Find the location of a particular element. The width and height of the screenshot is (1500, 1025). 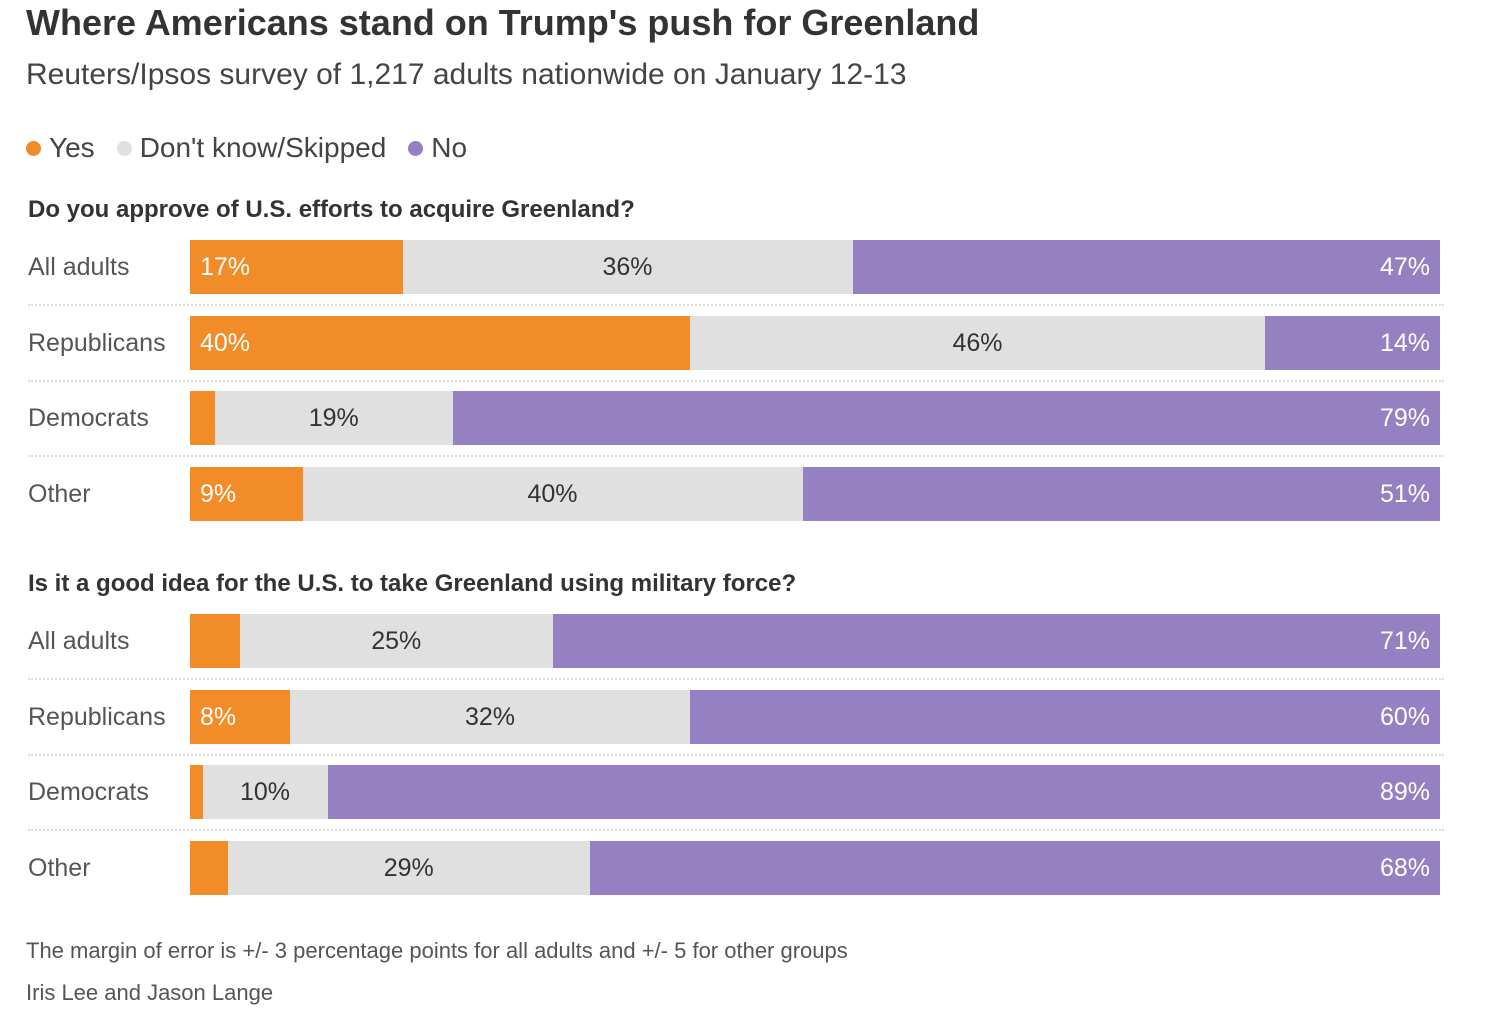

bar-row-democrats: Democrats 10% 89% is located at coordinates (736, 792).